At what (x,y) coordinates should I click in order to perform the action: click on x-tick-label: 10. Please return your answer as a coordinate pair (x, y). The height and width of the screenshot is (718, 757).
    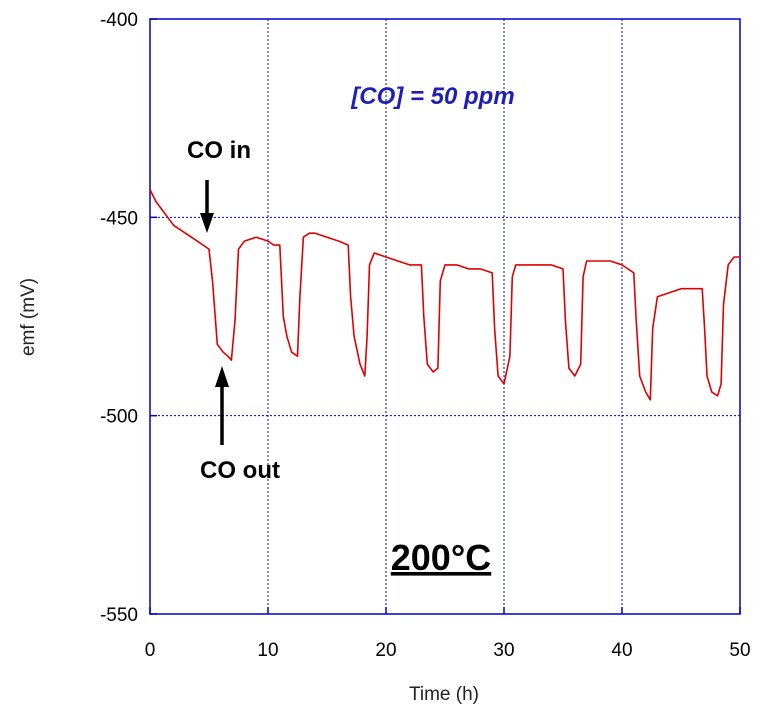
    Looking at the image, I should click on (267, 650).